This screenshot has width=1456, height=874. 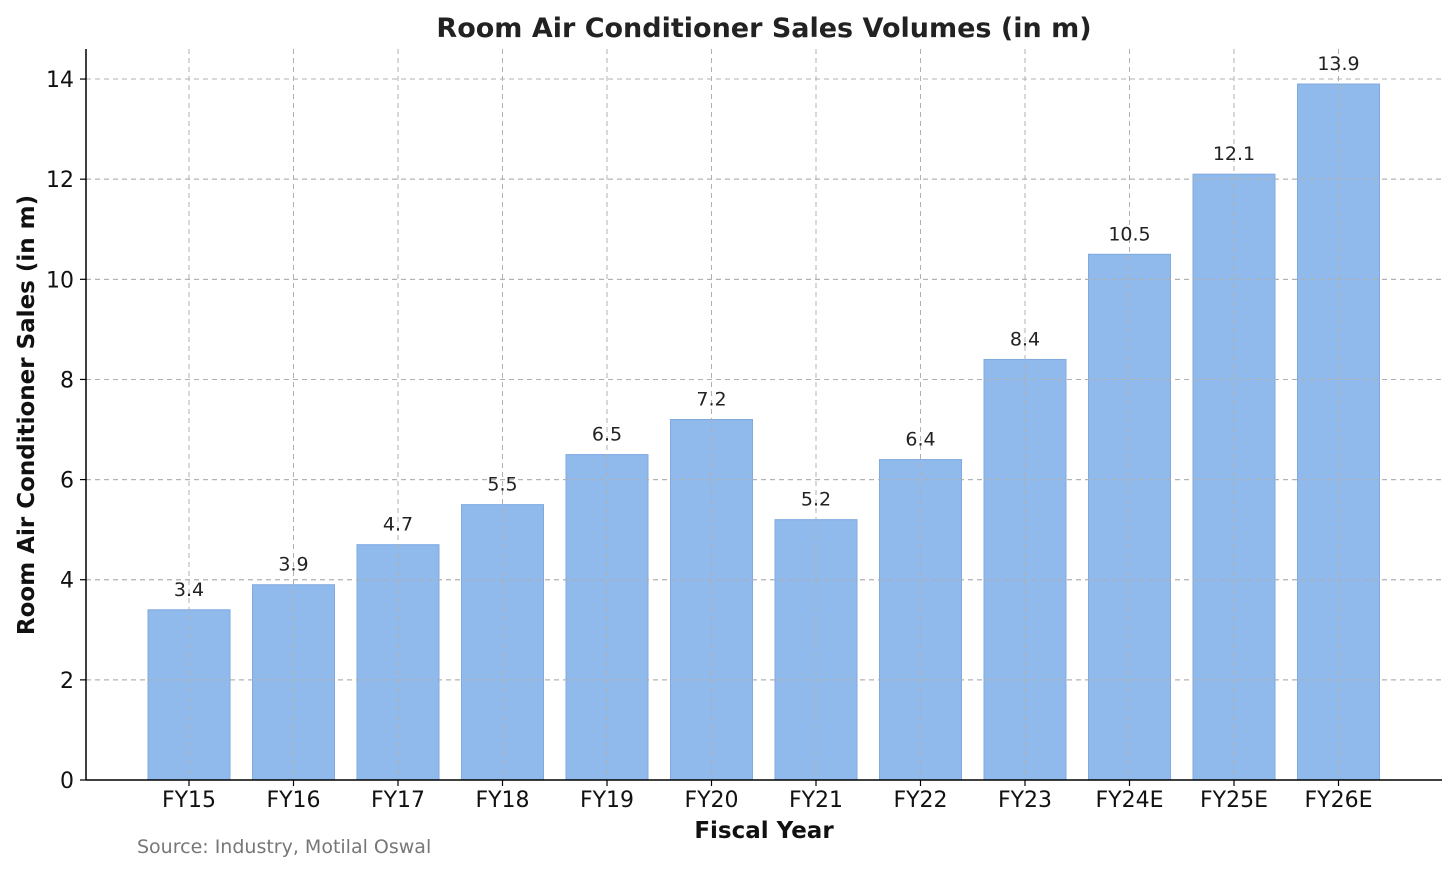 What do you see at coordinates (1234, 800) in the screenshot?
I see `x-tick-label-fy25e: FY25E` at bounding box center [1234, 800].